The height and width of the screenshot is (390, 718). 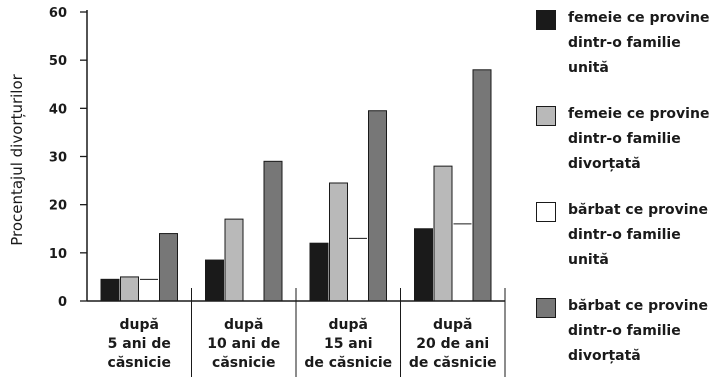 I want to click on x-category-label: după 5 ani de căsnicie, so click(x=139, y=344).